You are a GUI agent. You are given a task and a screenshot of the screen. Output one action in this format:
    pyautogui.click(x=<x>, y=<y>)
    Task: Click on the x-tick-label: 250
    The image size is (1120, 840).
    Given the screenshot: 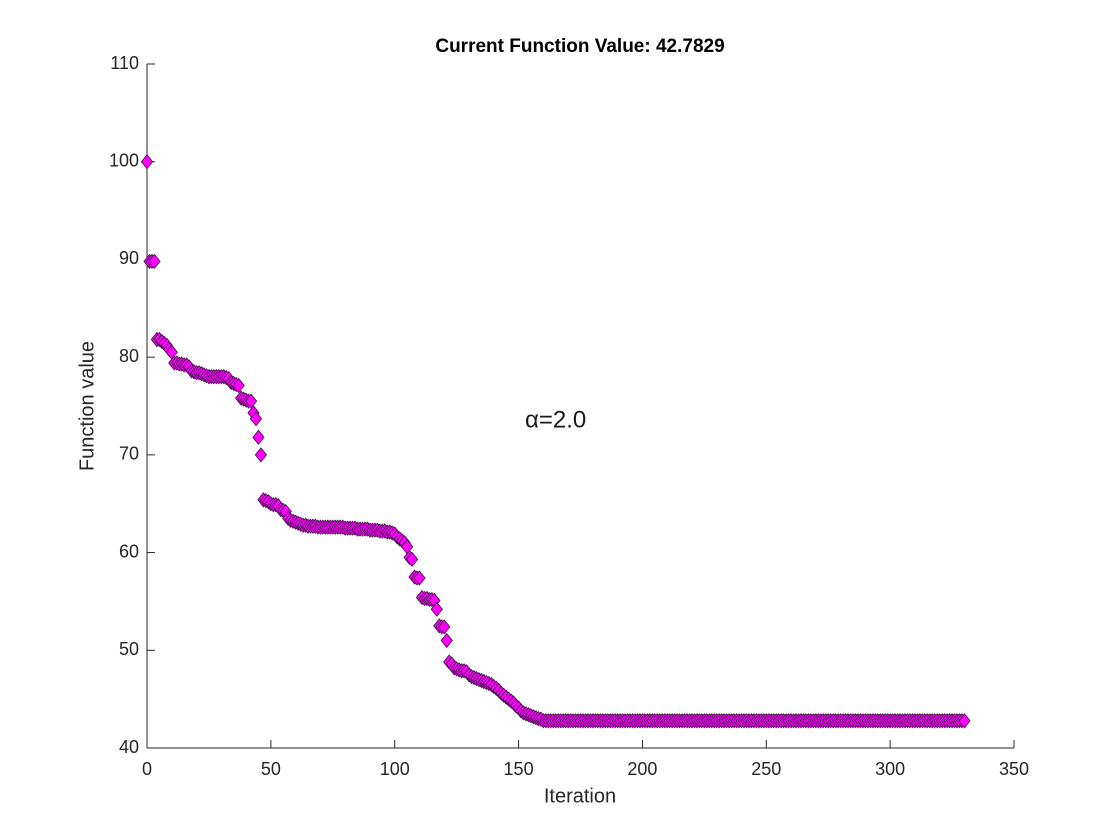 What is the action you would take?
    pyautogui.click(x=766, y=769)
    